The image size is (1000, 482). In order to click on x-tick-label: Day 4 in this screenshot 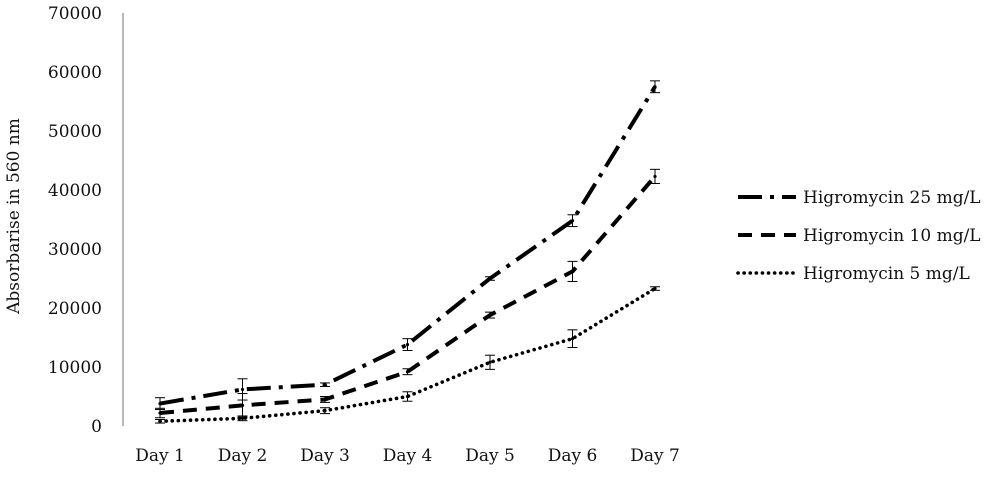, I will do `click(408, 456)`.